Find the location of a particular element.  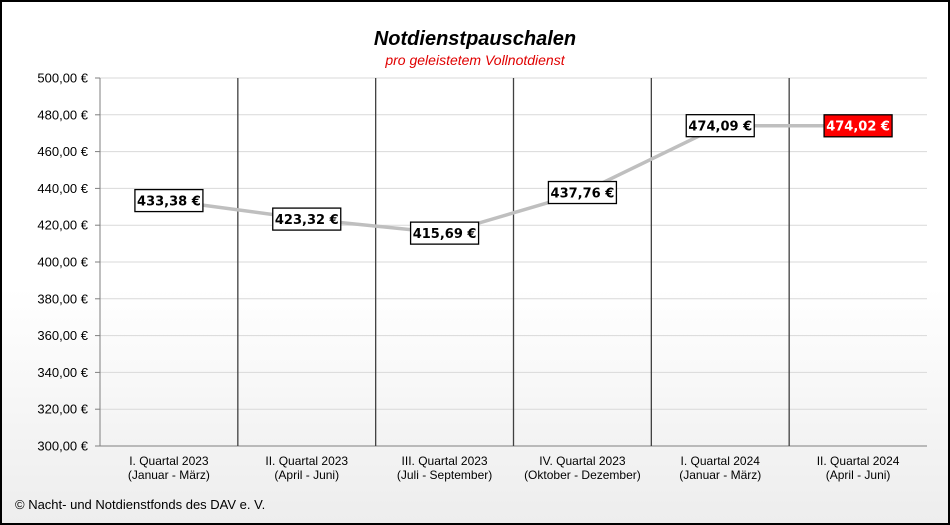

data-label: 474,02 € is located at coordinates (858, 127).